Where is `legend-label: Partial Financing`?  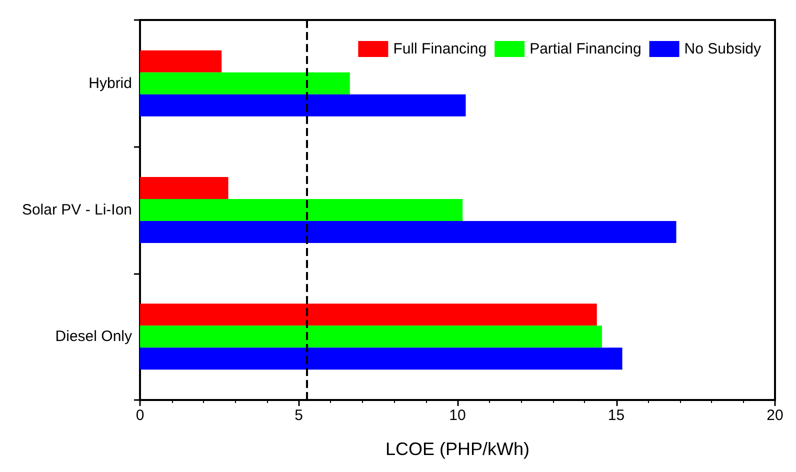 legend-label: Partial Financing is located at coordinates (586, 49).